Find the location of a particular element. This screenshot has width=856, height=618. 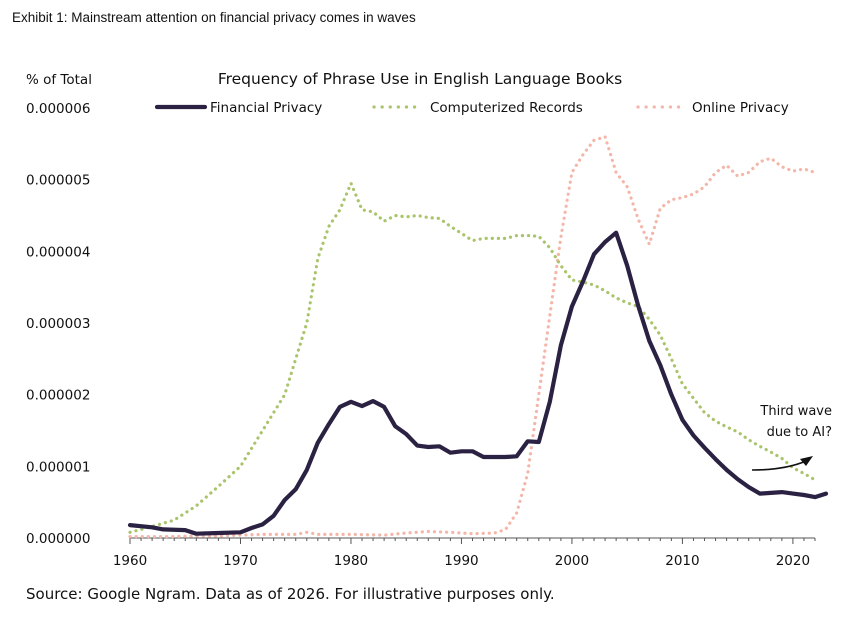

y-tick-label: 0.000003 is located at coordinates (58, 324).